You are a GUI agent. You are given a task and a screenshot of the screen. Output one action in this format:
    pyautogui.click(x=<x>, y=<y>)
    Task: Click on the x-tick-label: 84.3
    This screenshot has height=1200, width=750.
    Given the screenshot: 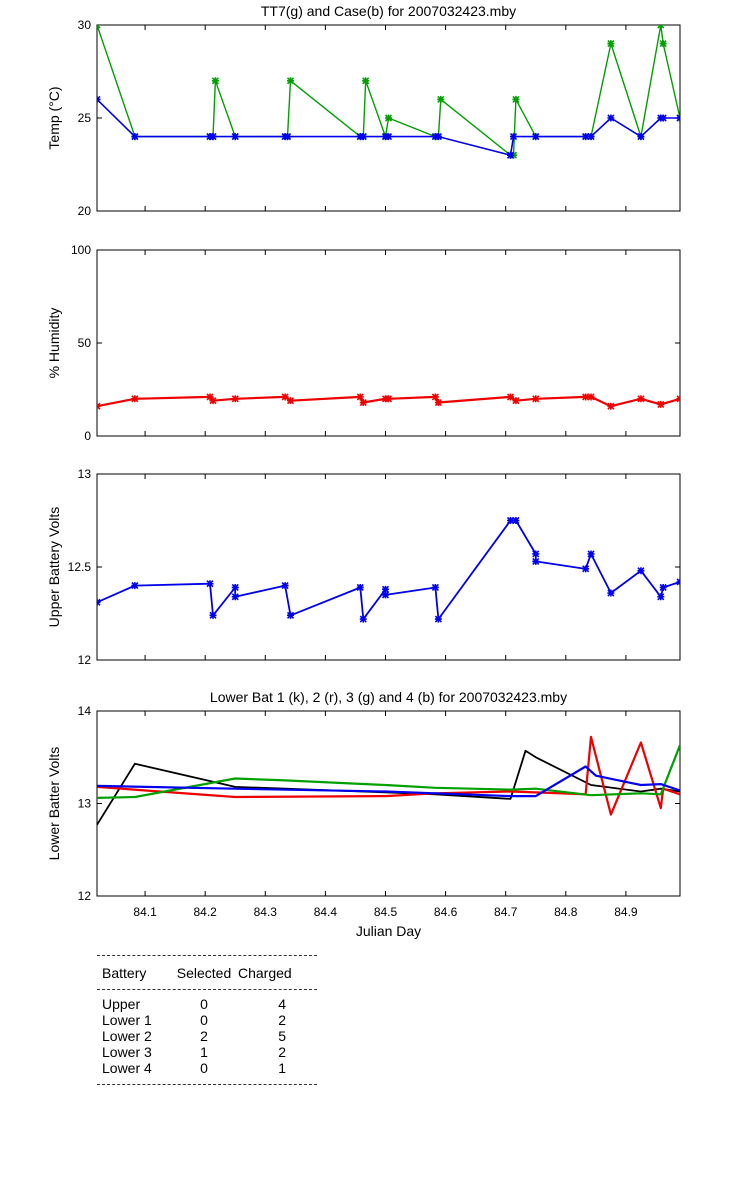 What is the action you would take?
    pyautogui.click(x=266, y=912)
    